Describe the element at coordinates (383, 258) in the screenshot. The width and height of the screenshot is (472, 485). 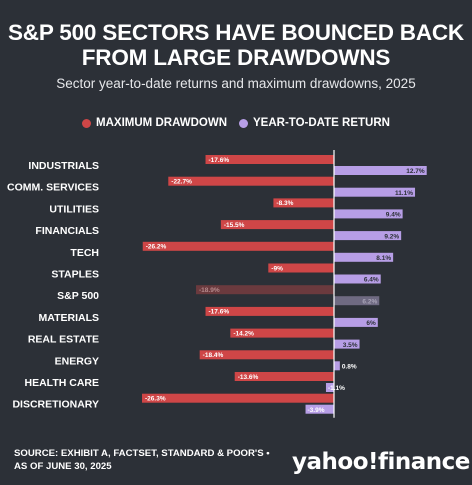
I see `return-value-tech: 8.1%` at that location.